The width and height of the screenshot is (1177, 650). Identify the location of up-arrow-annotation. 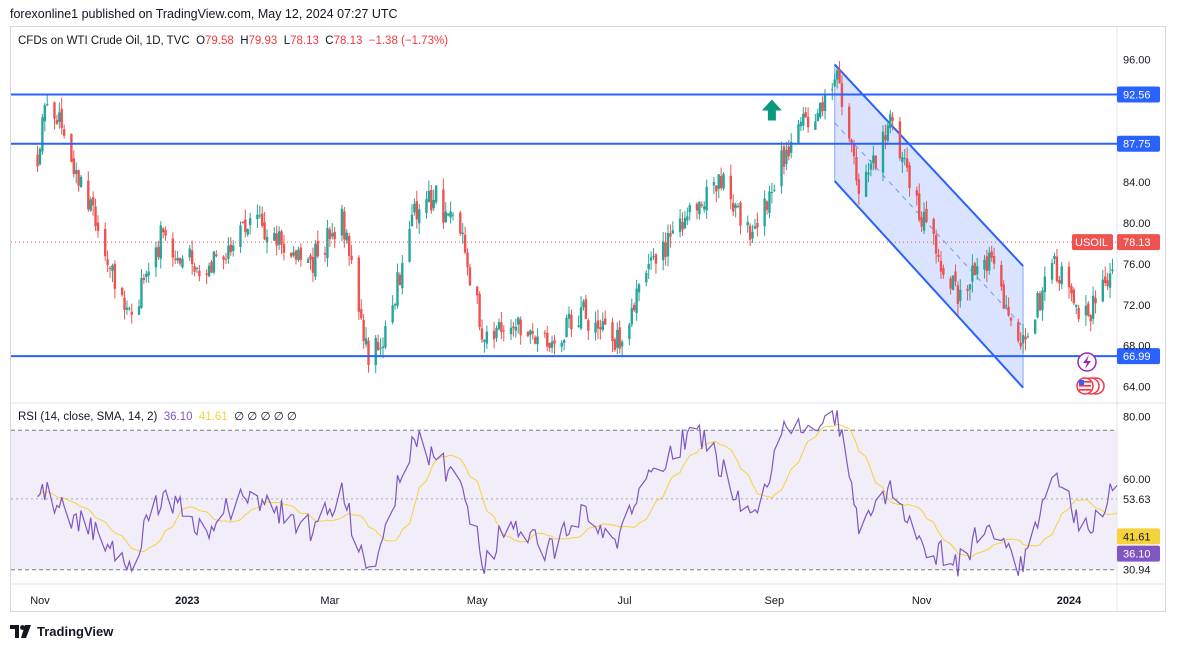
(771, 110).